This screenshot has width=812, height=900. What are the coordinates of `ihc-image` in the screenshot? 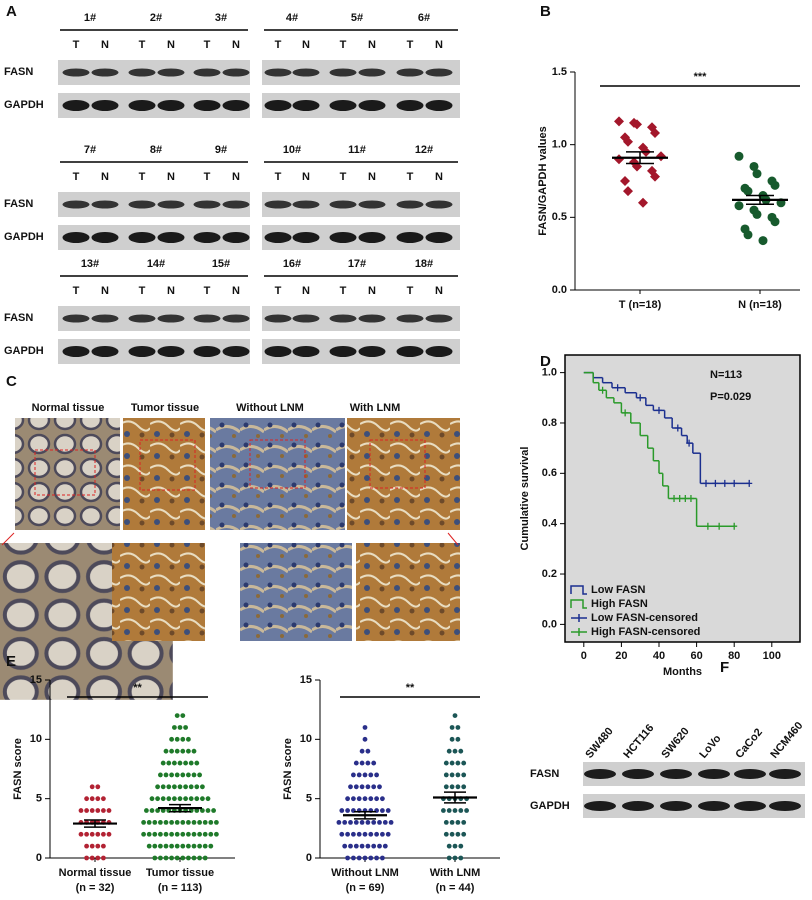 It's located at (67, 474).